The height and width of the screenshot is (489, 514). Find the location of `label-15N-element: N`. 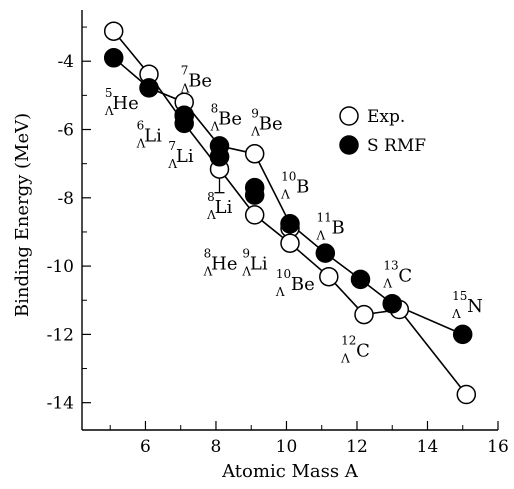

label-15N-element: N is located at coordinates (475, 306).